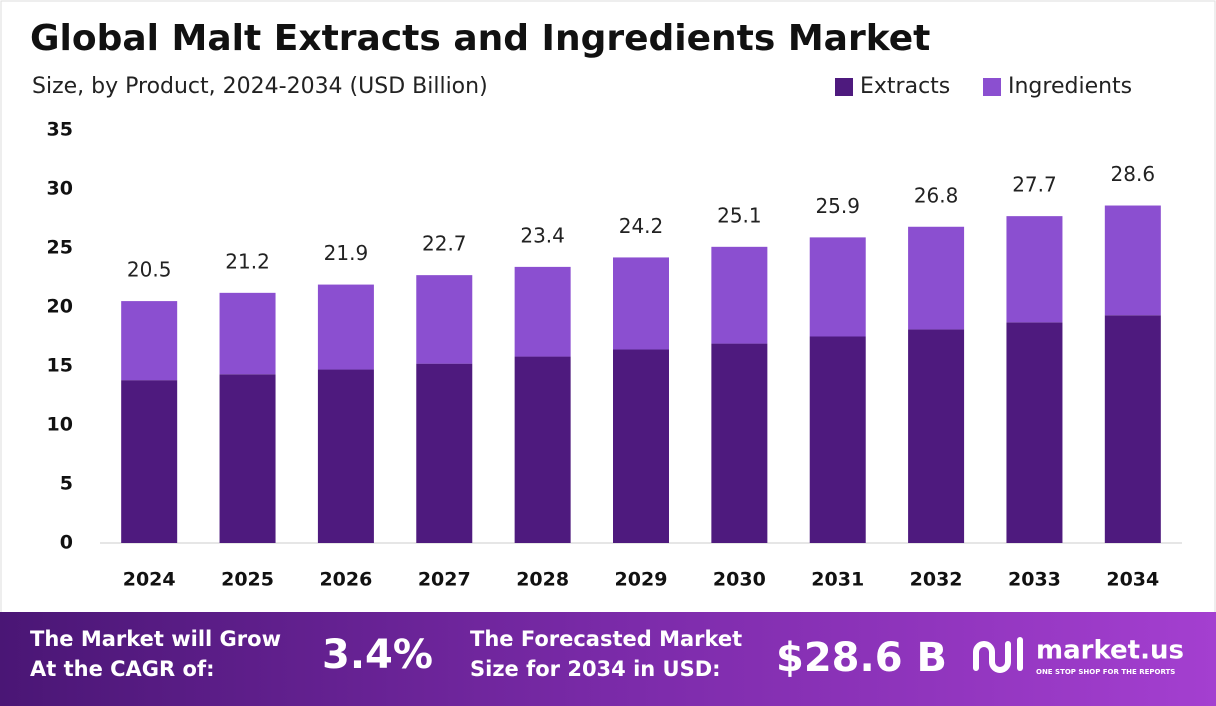 The width and height of the screenshot is (1216, 706). What do you see at coordinates (149, 270) in the screenshot?
I see `total-label: 20.5` at bounding box center [149, 270].